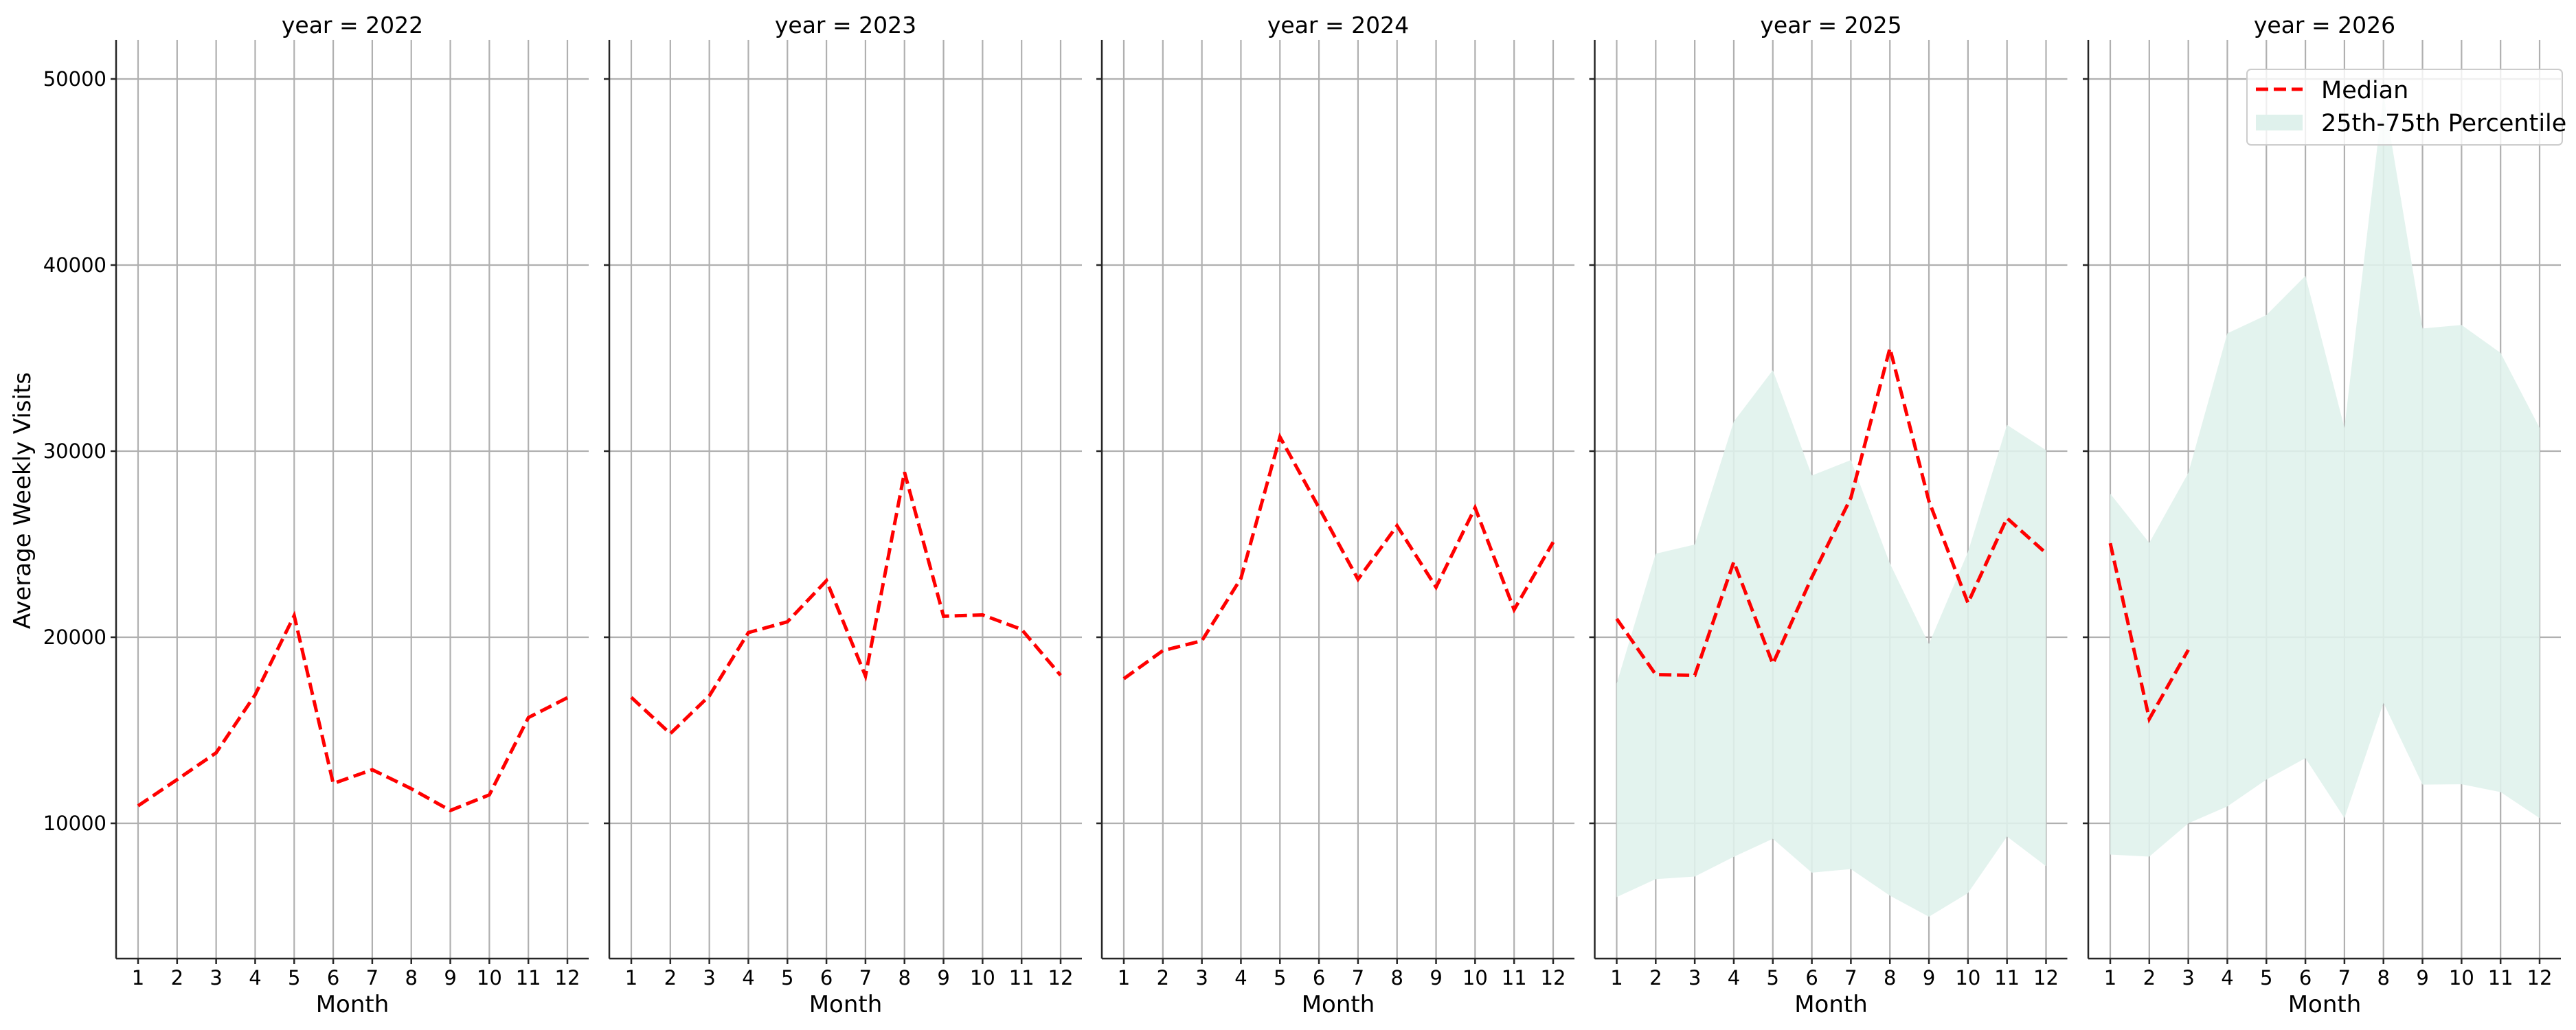 The width and height of the screenshot is (2576, 1030). I want to click on legend: Median 25th-75th Percentile, so click(2406, 107).